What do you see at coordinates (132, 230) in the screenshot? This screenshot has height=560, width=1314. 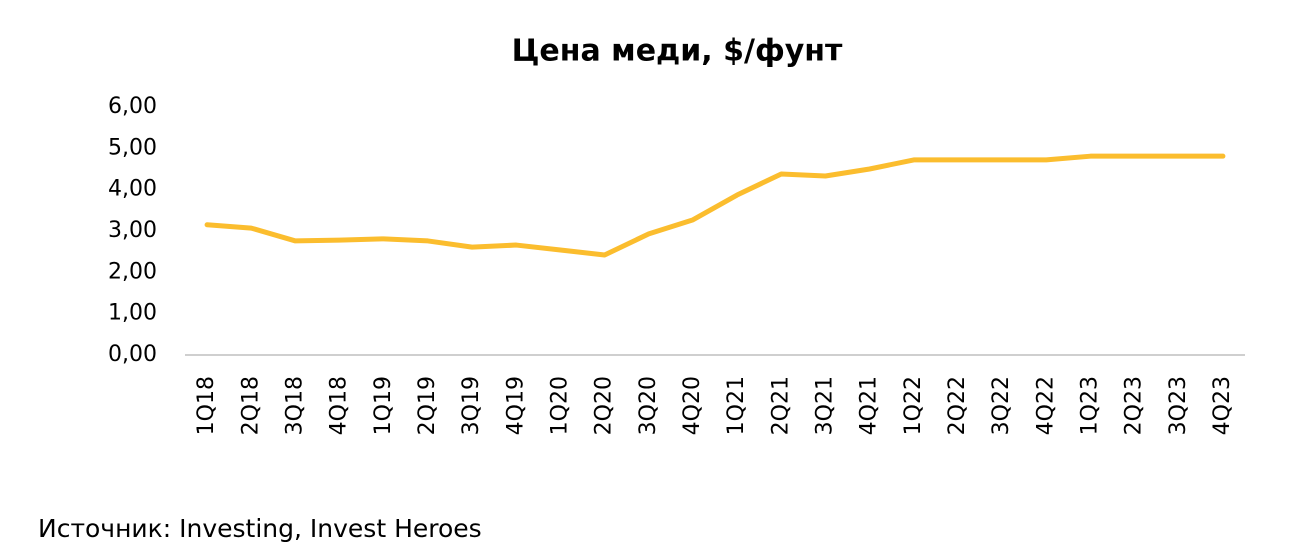 I see `y-tick-label: 3,00` at bounding box center [132, 230].